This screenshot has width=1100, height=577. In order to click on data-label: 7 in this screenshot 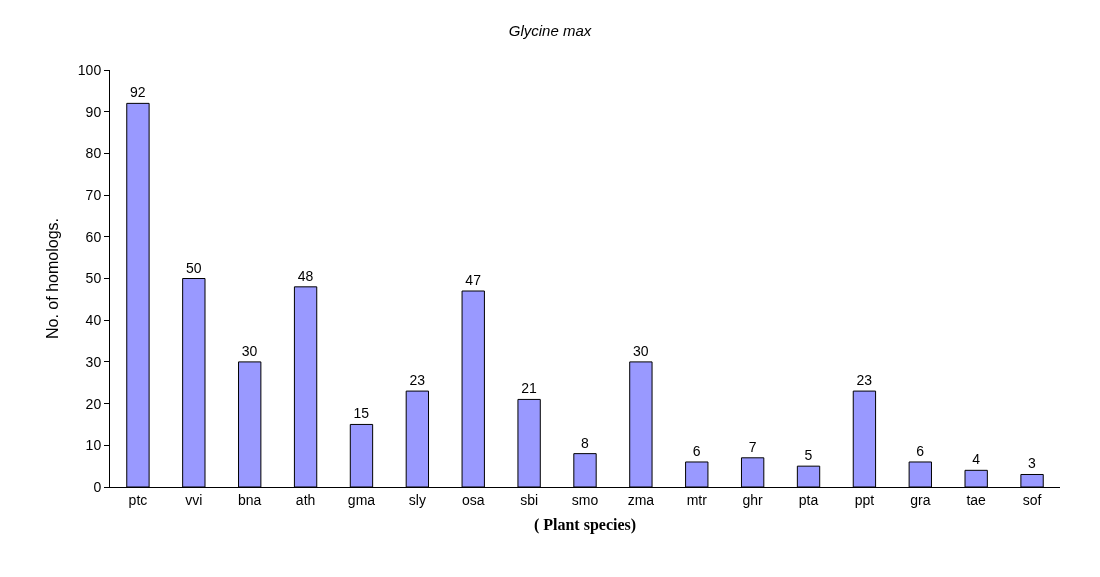, I will do `click(752, 446)`.